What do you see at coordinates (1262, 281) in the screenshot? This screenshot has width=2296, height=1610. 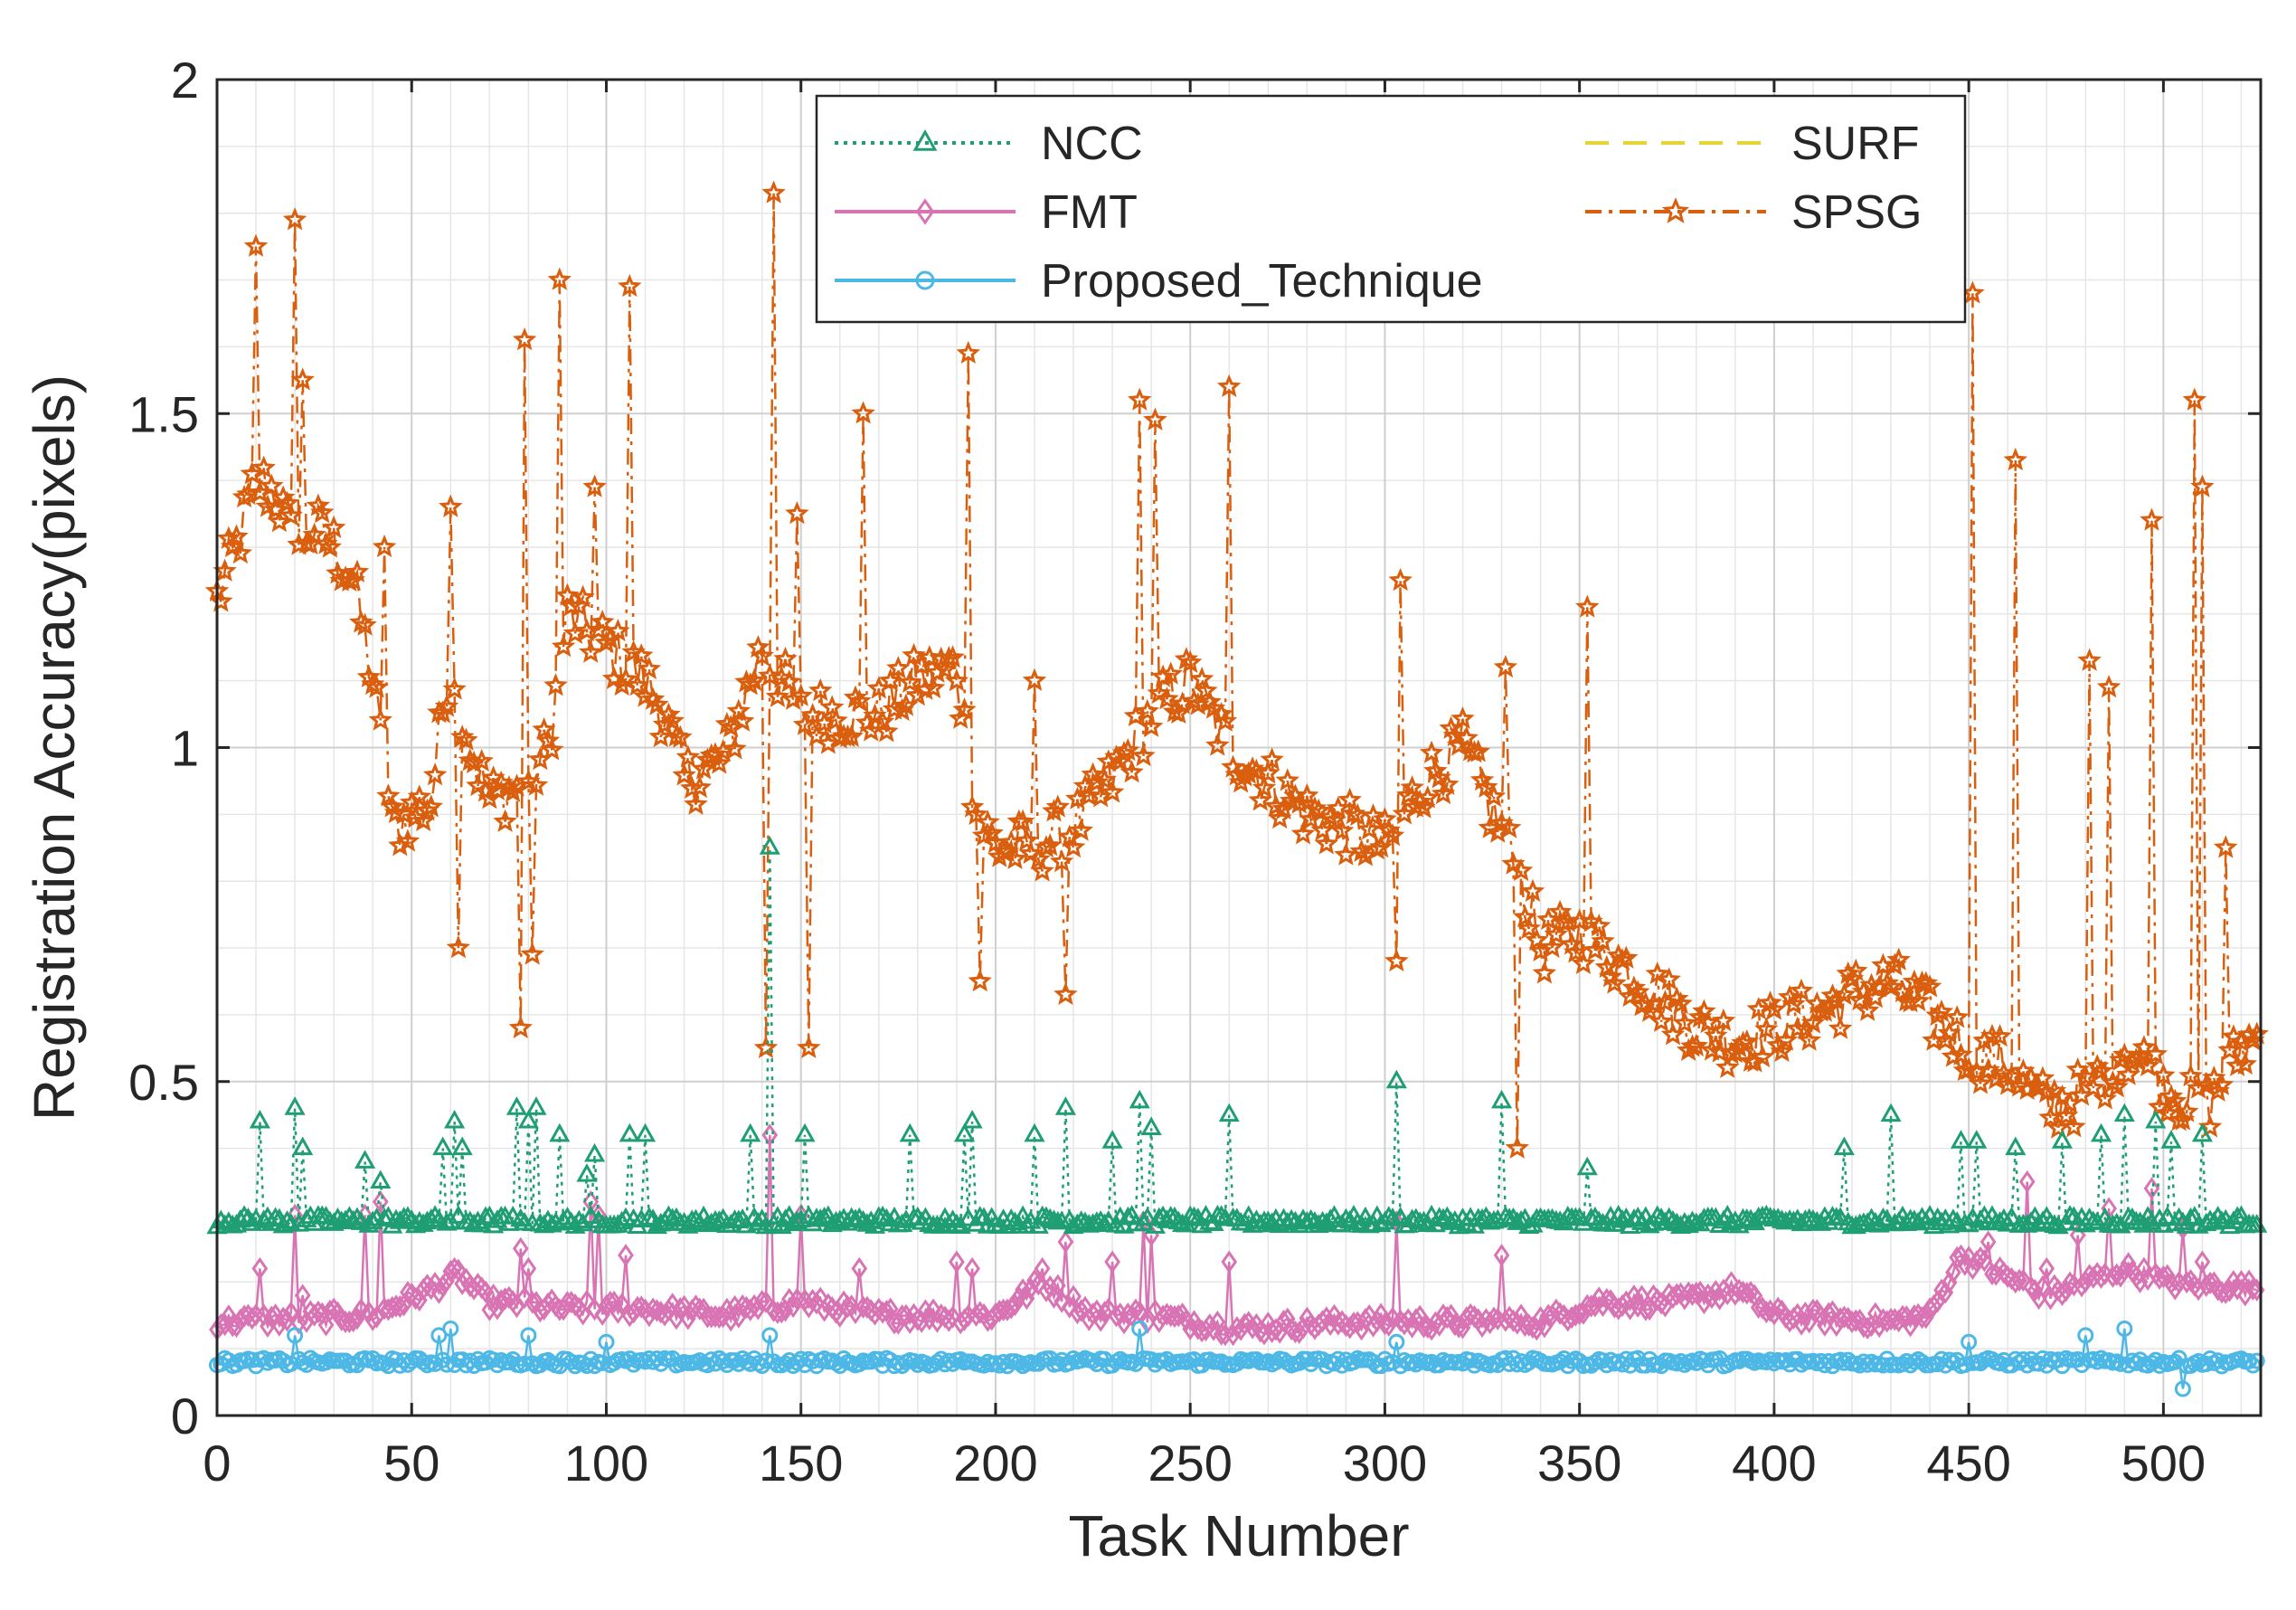 I see `legend-label-proposed-technique: Proposed_Technique` at bounding box center [1262, 281].